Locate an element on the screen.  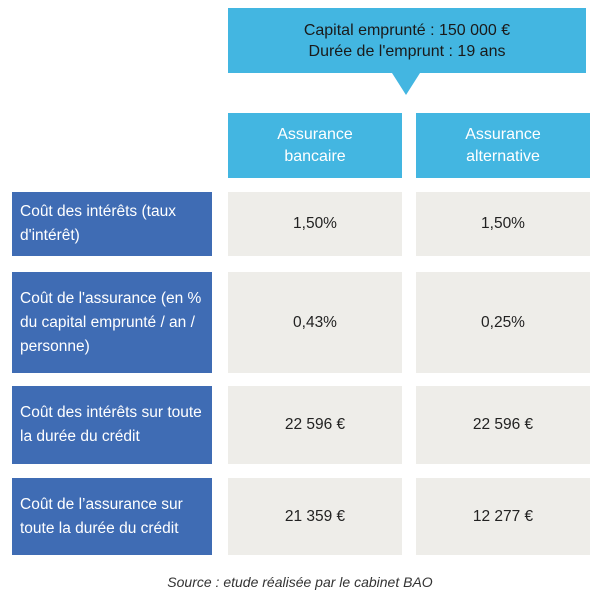
cell-interest-rate-alternative: 1,50% is located at coordinates (503, 224).